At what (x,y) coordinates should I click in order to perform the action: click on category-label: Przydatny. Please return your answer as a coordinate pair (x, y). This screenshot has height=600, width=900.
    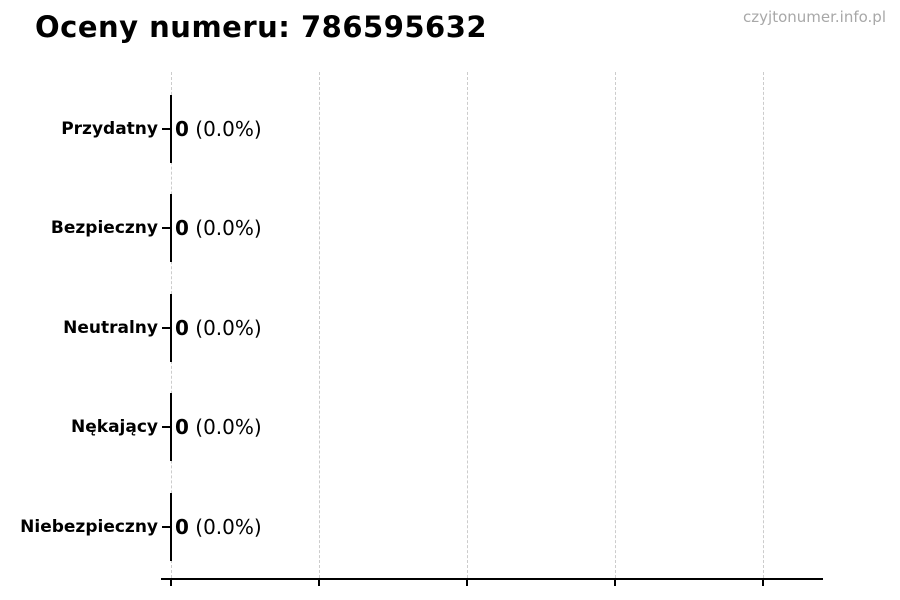
    Looking at the image, I should click on (109, 129).